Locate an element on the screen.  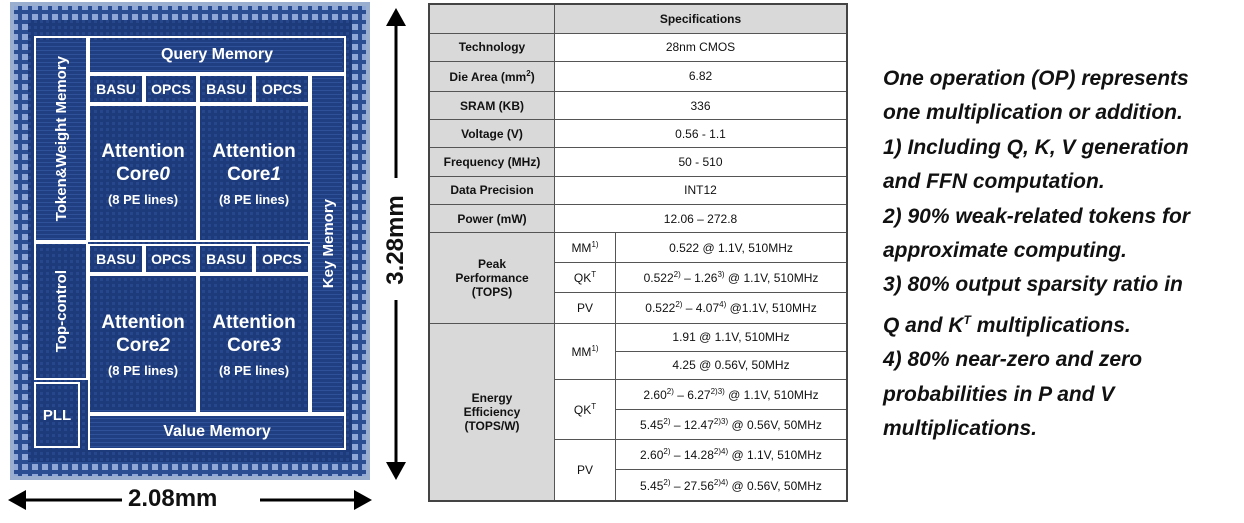
note-line: 2) 90% weak-related tokens for is located at coordinates (1036, 216).